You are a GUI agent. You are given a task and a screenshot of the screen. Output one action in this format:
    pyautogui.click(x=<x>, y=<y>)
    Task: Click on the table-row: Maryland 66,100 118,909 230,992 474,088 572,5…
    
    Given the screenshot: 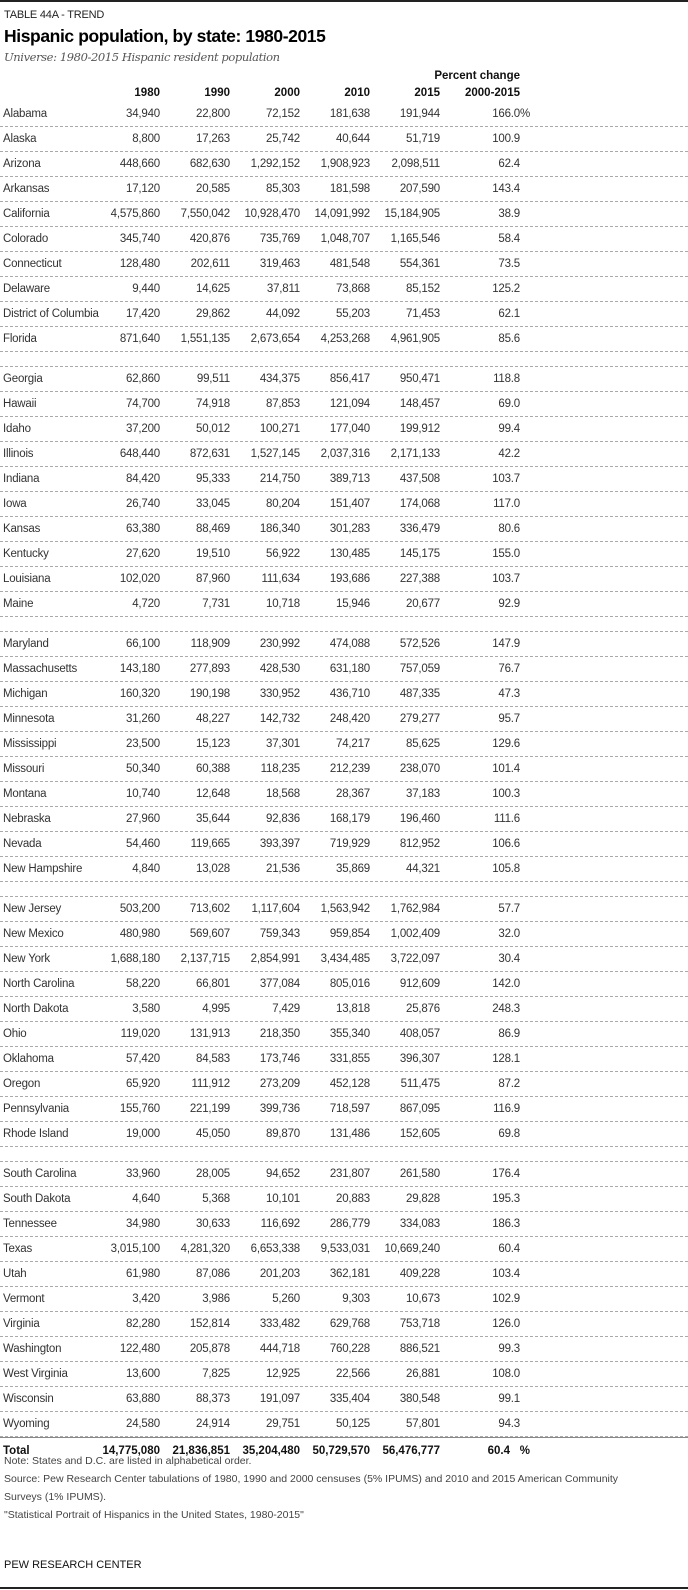 What is the action you would take?
    pyautogui.click(x=344, y=644)
    